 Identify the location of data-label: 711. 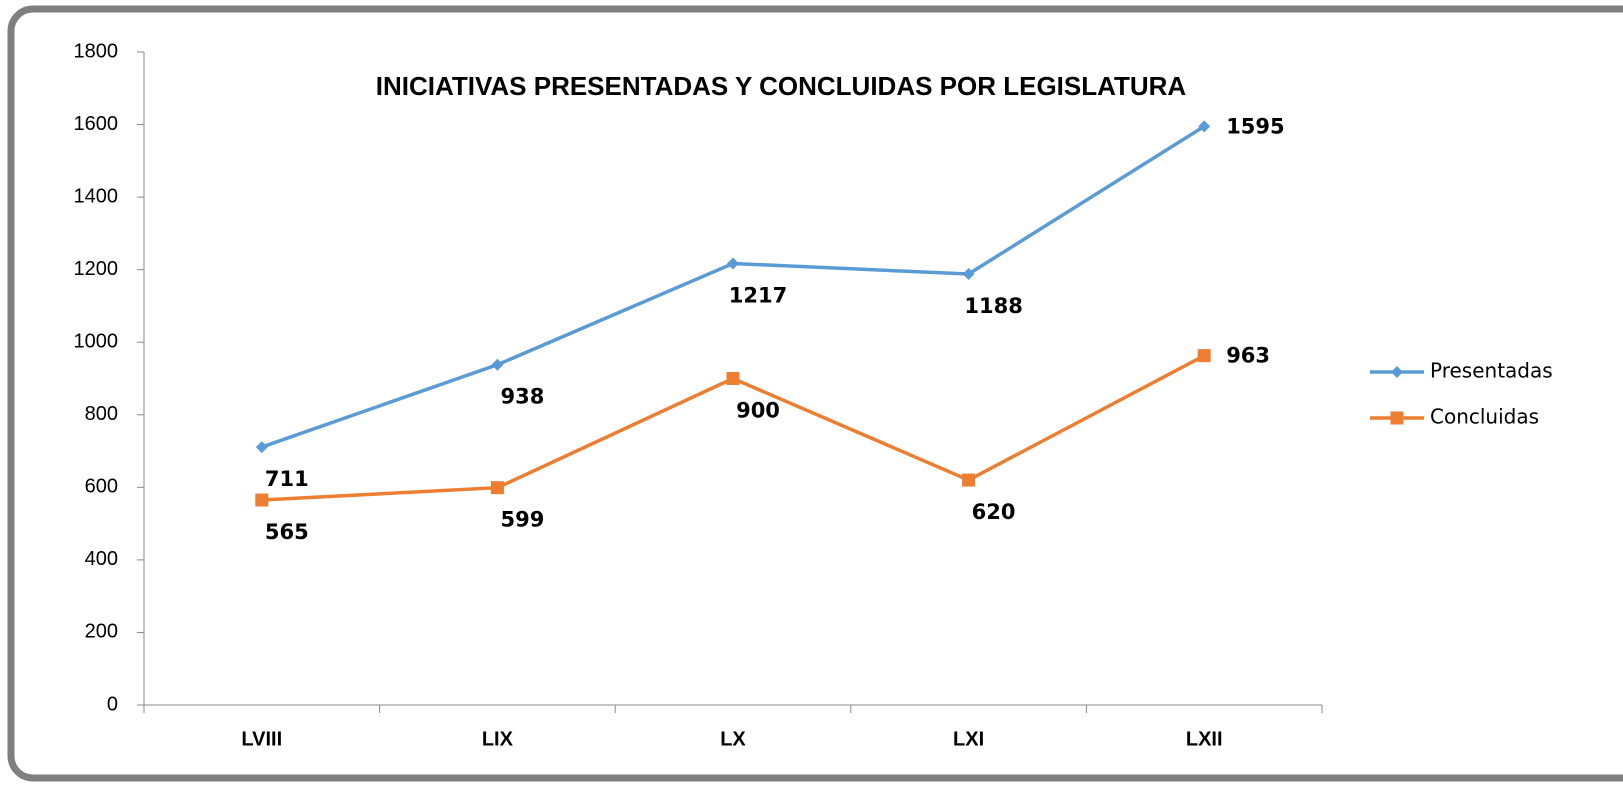
(287, 479).